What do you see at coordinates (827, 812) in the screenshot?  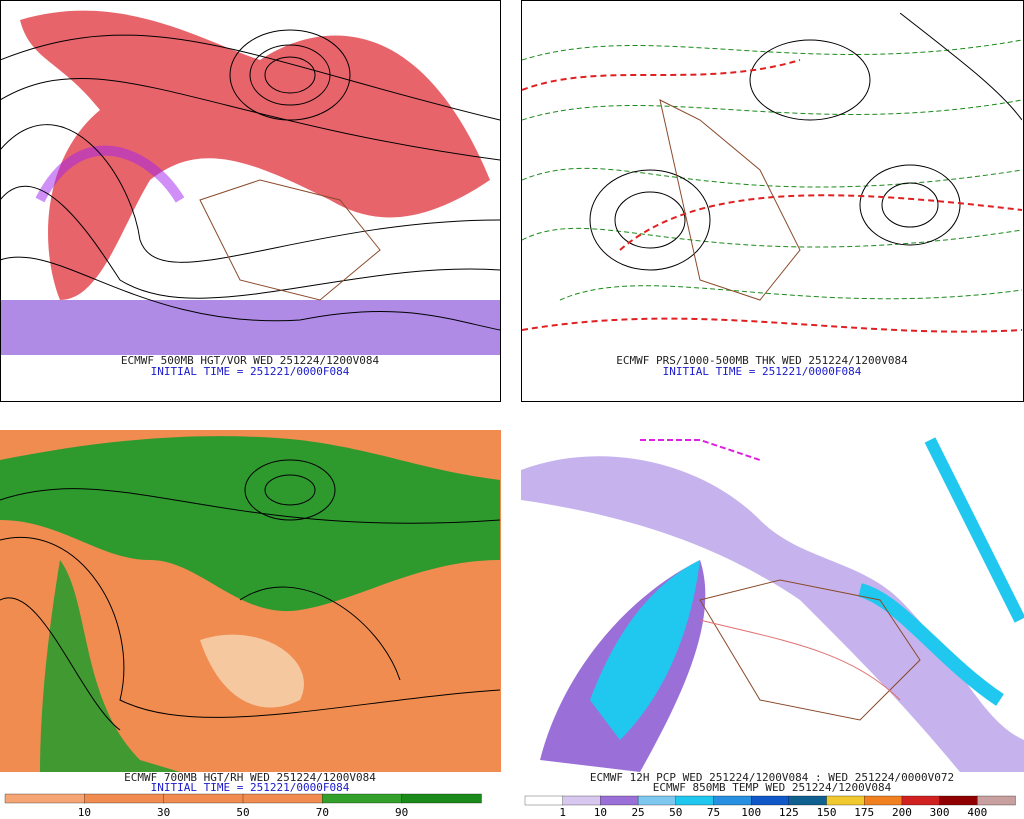 I see `colorbar-label: 150` at bounding box center [827, 812].